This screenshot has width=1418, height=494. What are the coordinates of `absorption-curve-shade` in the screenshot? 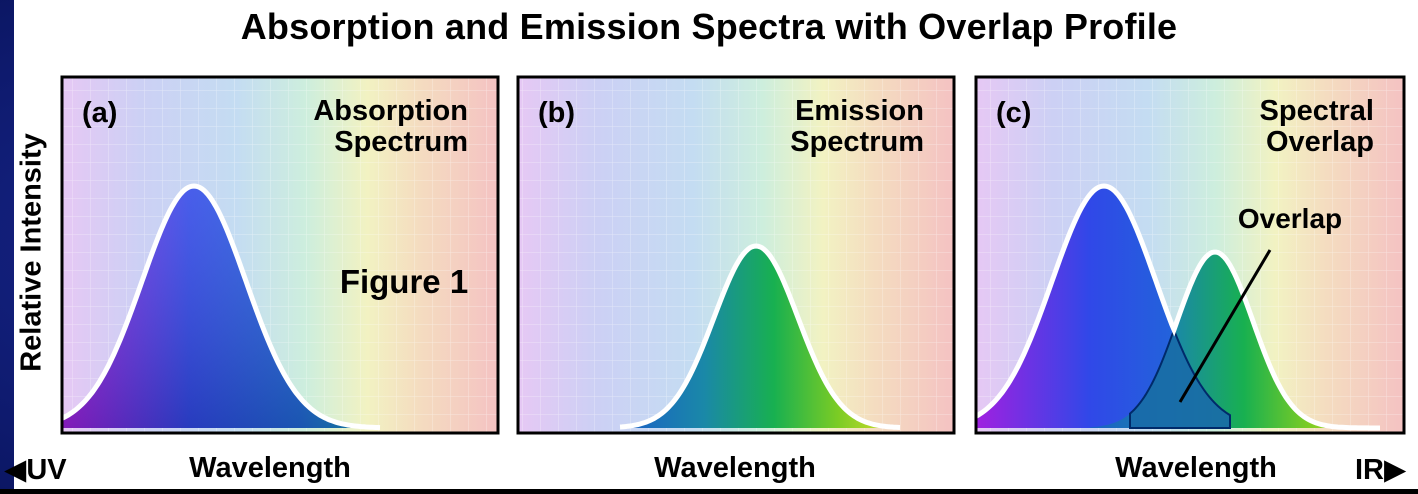 It's located at (221, 307).